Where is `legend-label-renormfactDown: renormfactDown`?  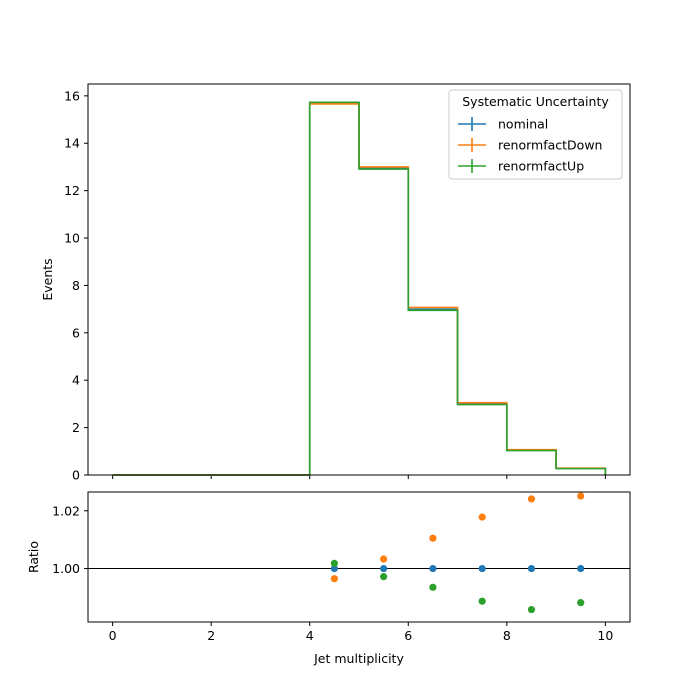 legend-label-renormfactDown: renormfactDown is located at coordinates (550, 145).